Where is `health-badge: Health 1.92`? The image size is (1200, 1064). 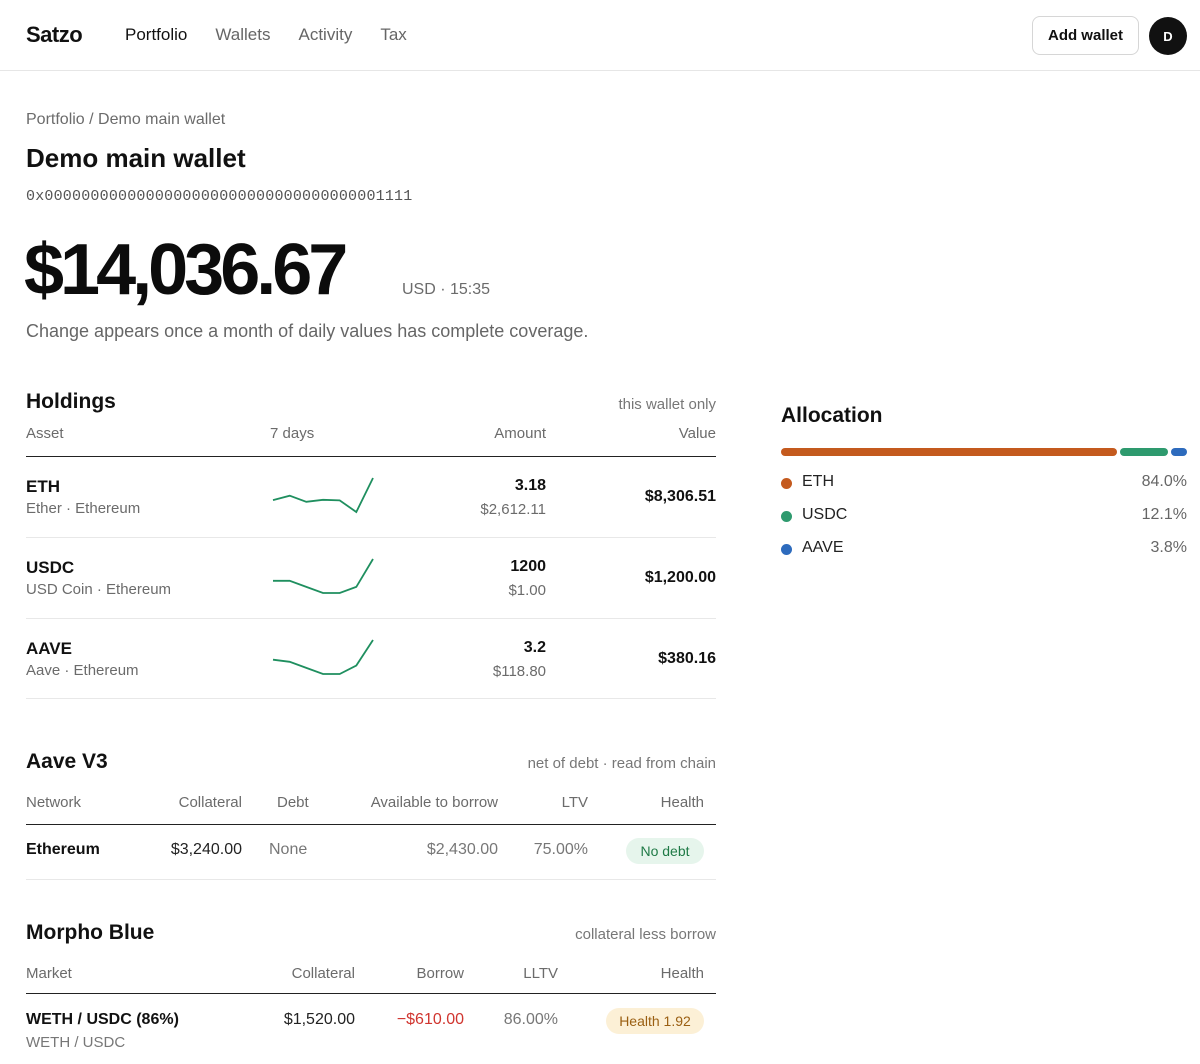 health-badge: Health 1.92 is located at coordinates (655, 1021).